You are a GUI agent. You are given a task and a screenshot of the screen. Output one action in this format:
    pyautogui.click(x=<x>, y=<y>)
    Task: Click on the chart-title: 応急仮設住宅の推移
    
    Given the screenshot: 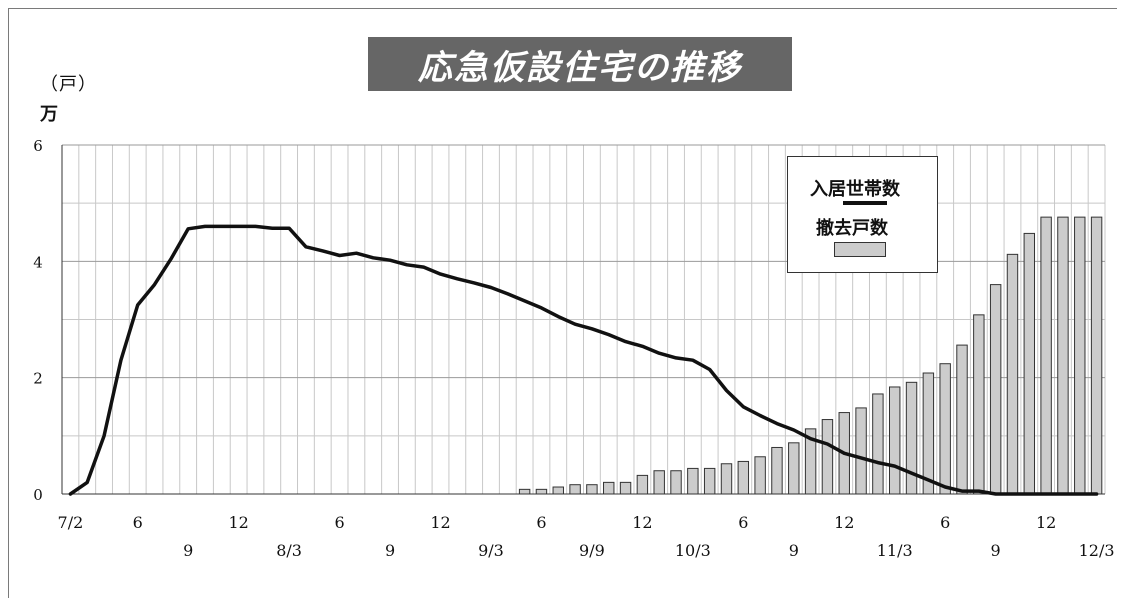 What is the action you would take?
    pyautogui.click(x=580, y=67)
    